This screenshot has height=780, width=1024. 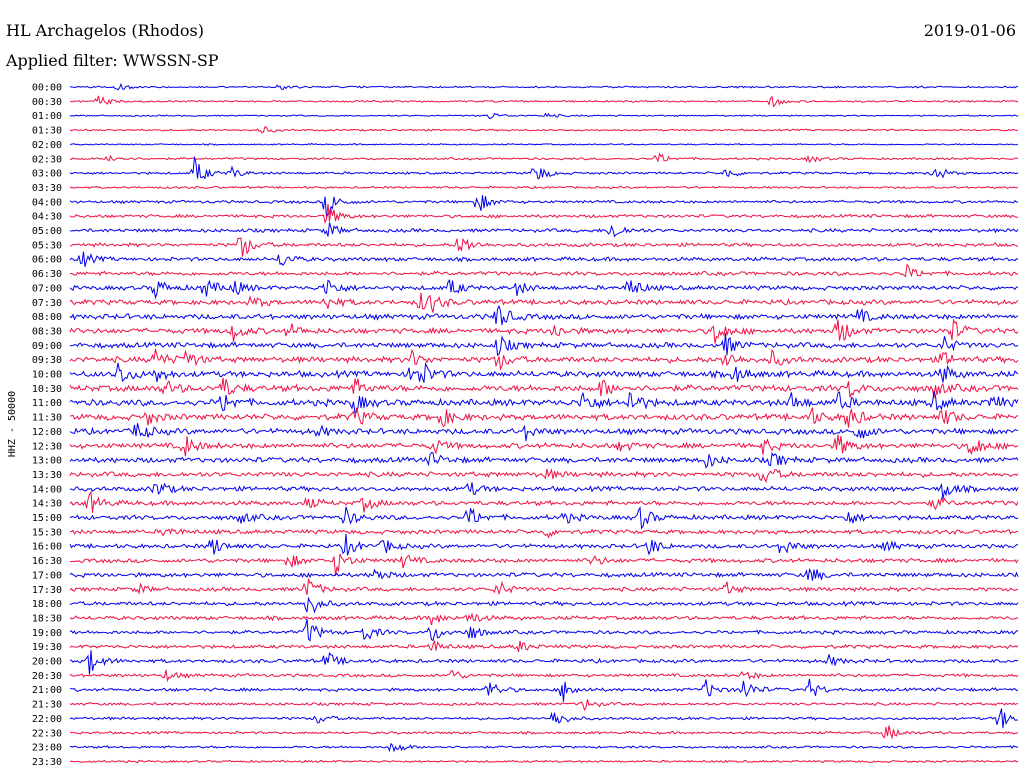 What do you see at coordinates (47, 102) in the screenshot?
I see `tick-label-0030: 00:30` at bounding box center [47, 102].